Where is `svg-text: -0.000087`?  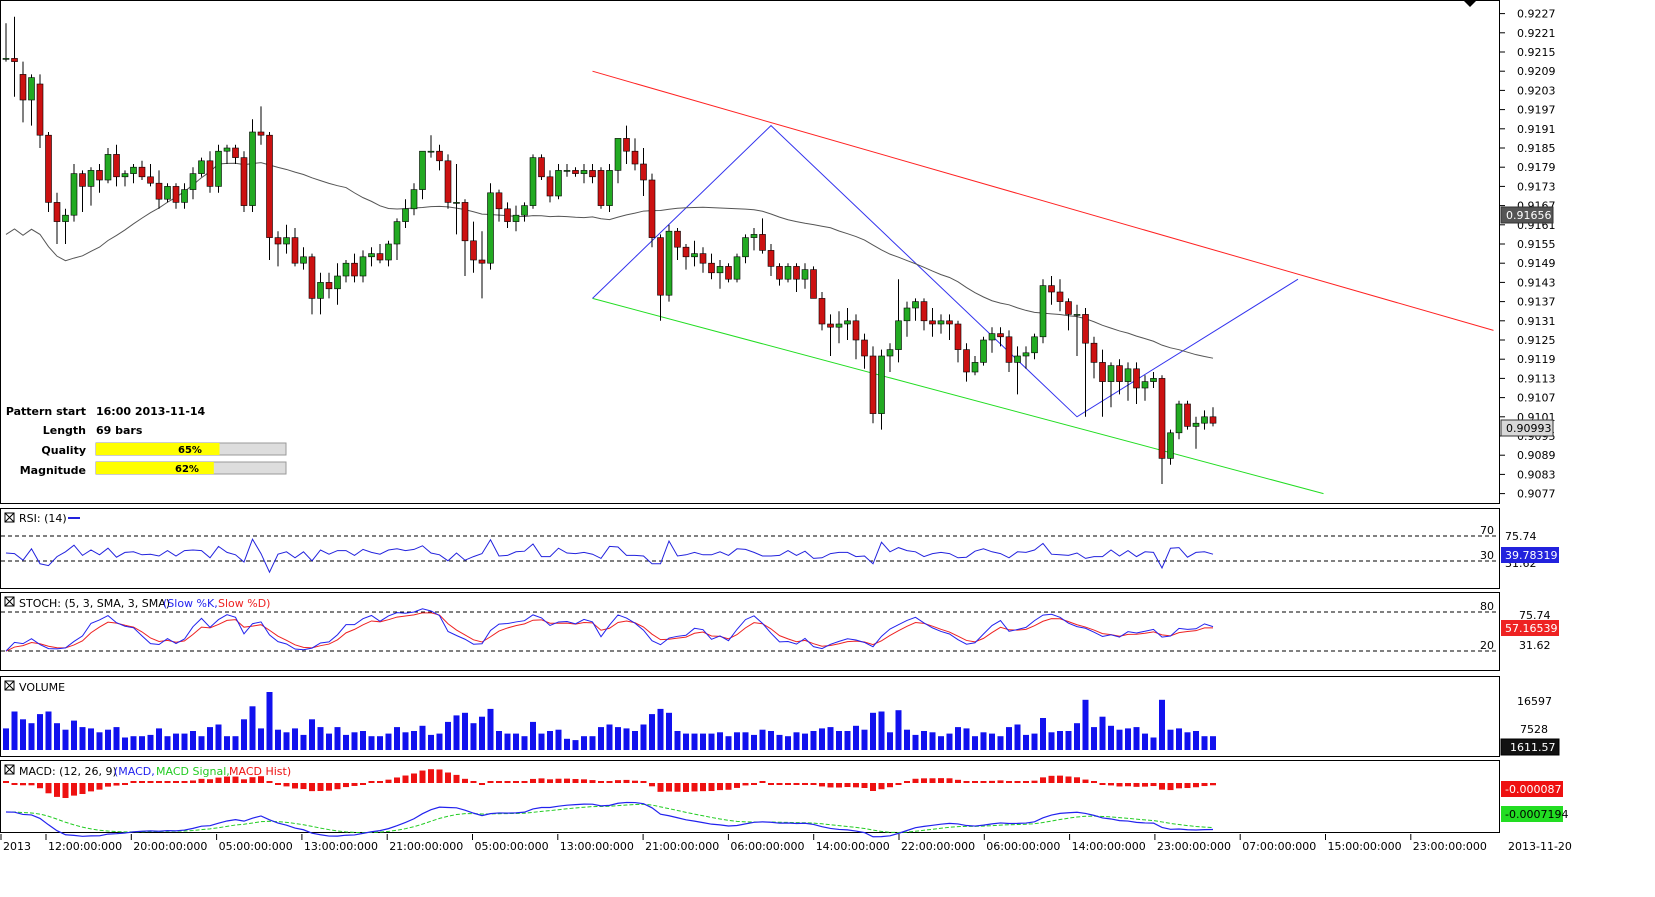 svg-text: -0.000087 is located at coordinates (1533, 789).